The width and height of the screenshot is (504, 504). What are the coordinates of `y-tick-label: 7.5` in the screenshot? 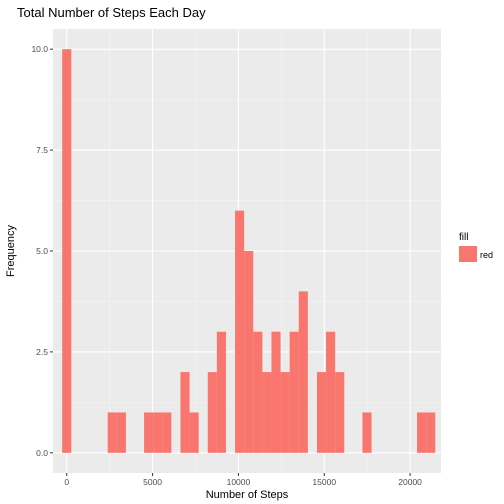 It's located at (42, 150).